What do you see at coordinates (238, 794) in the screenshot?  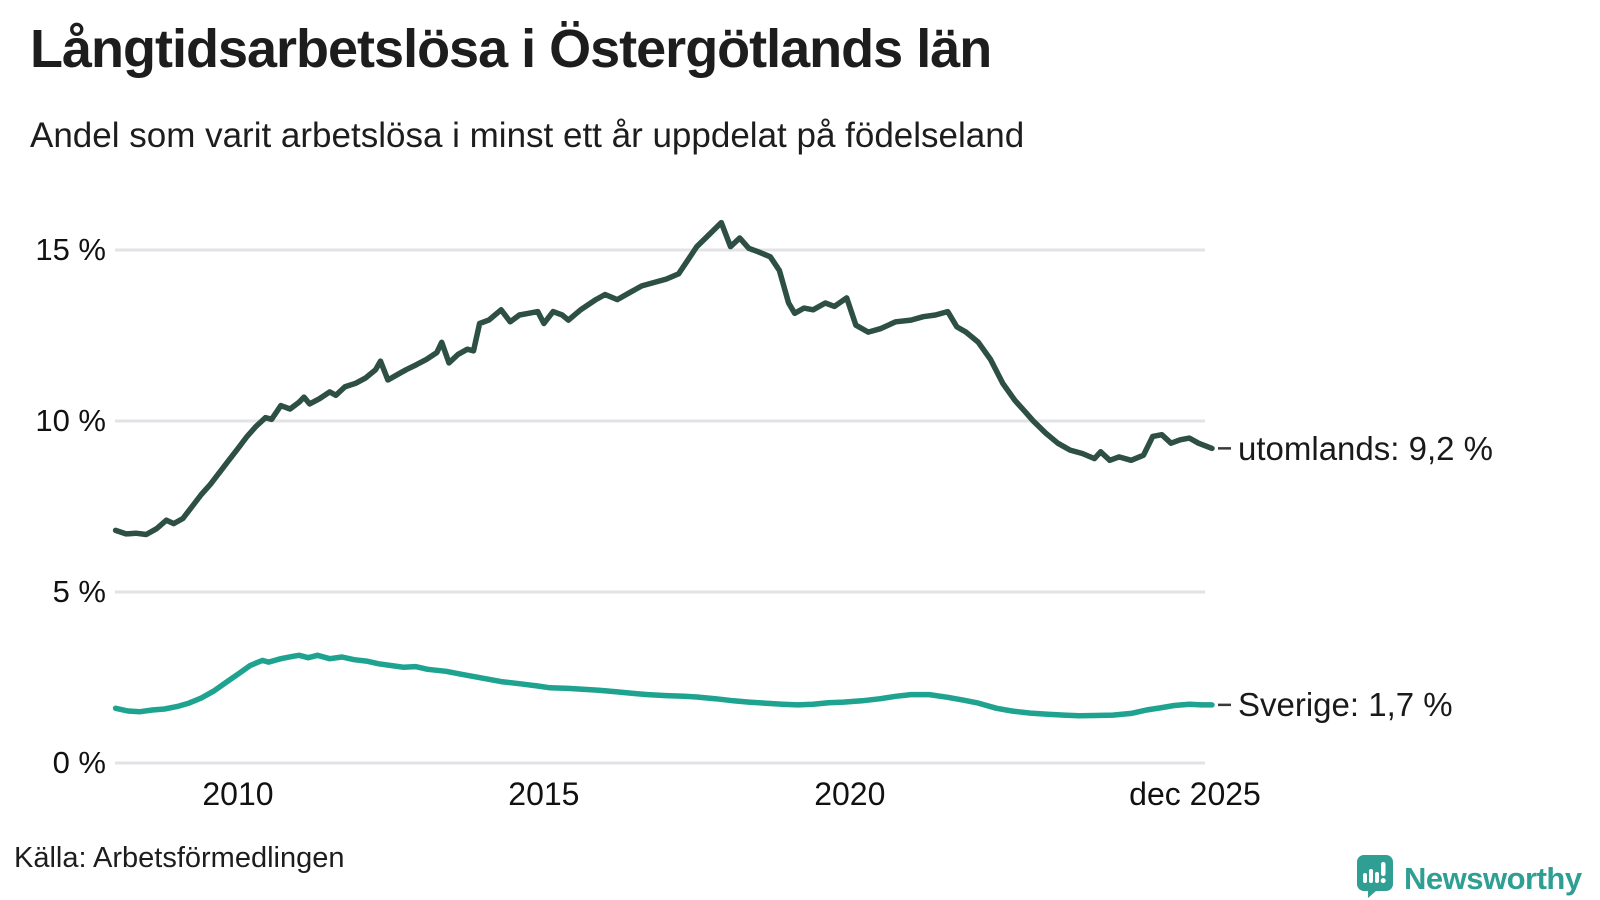 I see `x-axis-tick-2010: 2010` at bounding box center [238, 794].